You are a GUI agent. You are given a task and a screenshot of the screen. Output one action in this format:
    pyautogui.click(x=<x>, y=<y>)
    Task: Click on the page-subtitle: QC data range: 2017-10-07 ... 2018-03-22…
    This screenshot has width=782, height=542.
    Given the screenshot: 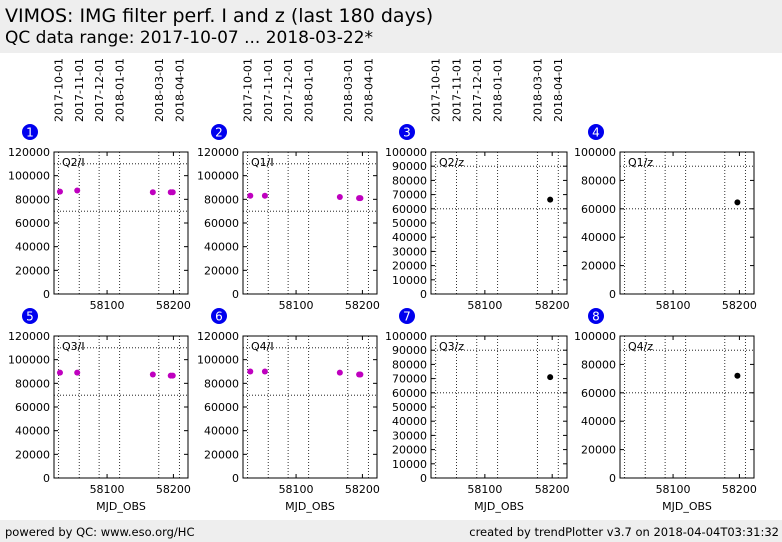 What is the action you would take?
    pyautogui.click(x=189, y=38)
    